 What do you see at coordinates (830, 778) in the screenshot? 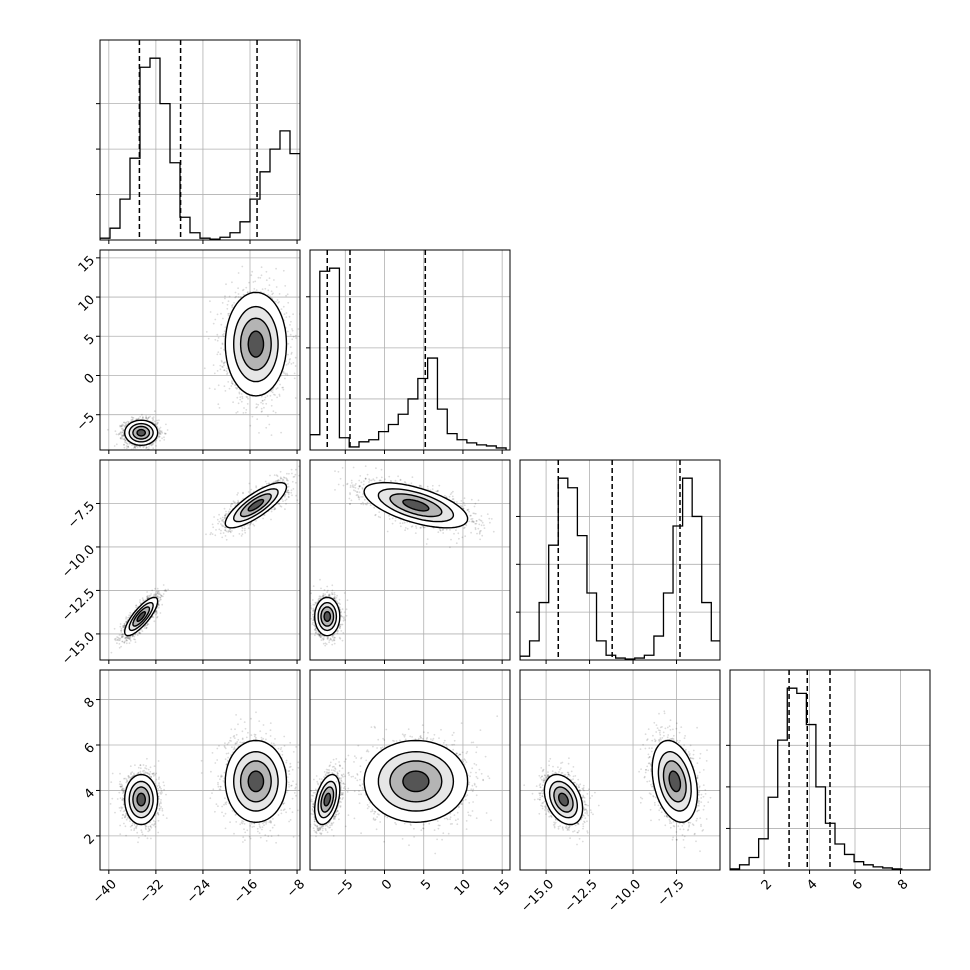
I see `histogram-step` at bounding box center [830, 778].